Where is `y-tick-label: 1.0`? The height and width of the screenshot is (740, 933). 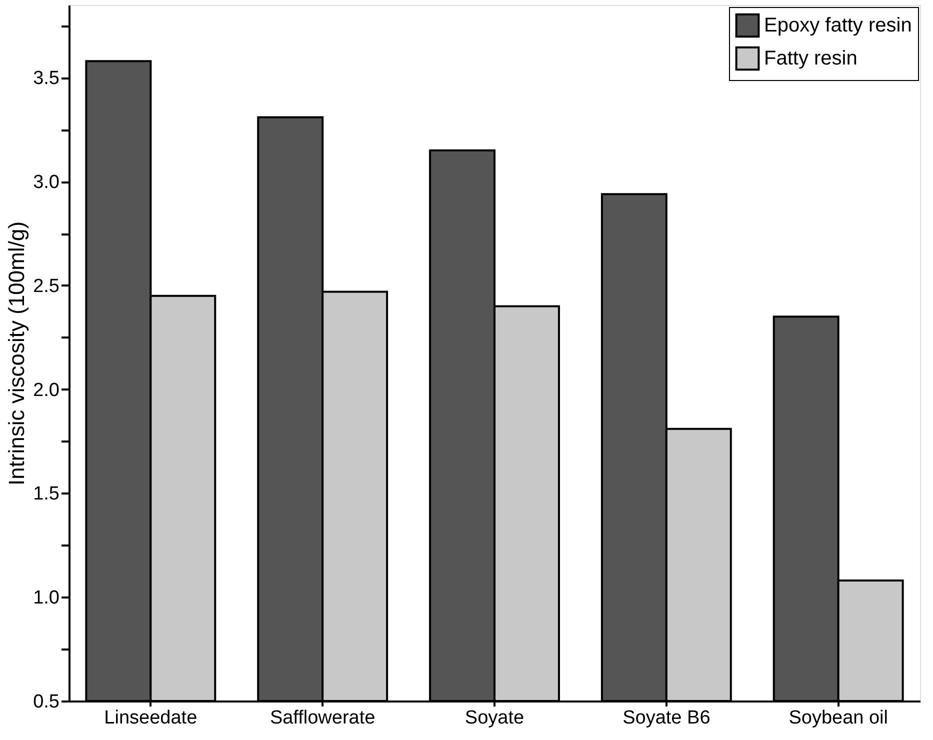 y-tick-label: 1.0 is located at coordinates (46, 598).